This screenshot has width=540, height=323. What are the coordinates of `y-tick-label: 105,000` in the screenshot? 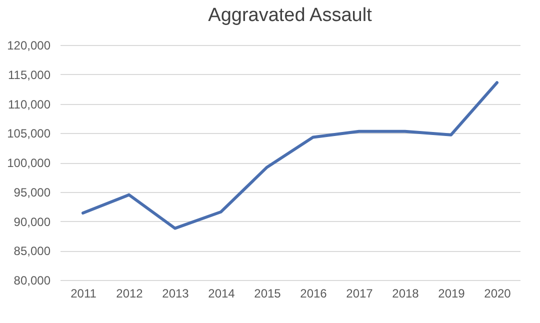 It's located at (29, 133).